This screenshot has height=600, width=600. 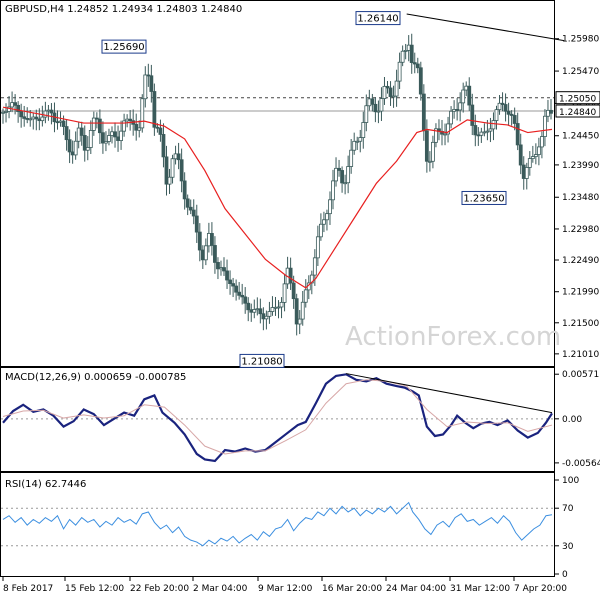 What do you see at coordinates (94, 589) in the screenshot?
I see `x-tick-label: 15 Feb 12:00` at bounding box center [94, 589].